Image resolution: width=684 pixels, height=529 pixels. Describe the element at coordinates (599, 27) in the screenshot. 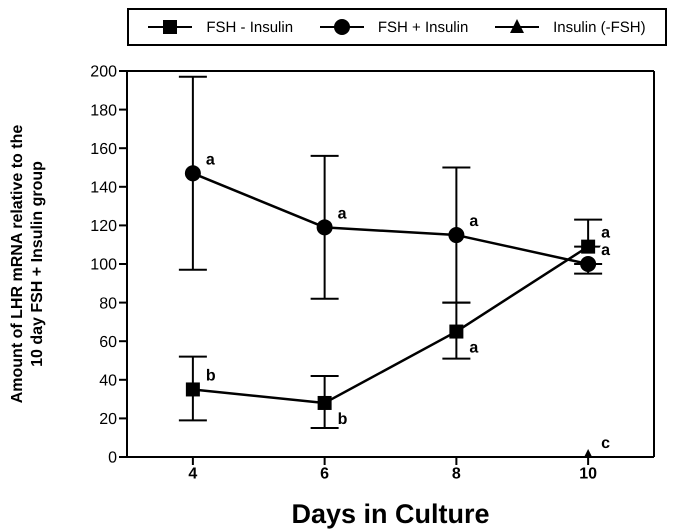

I see `legend-label: Insulin (-FSH)` at that location.